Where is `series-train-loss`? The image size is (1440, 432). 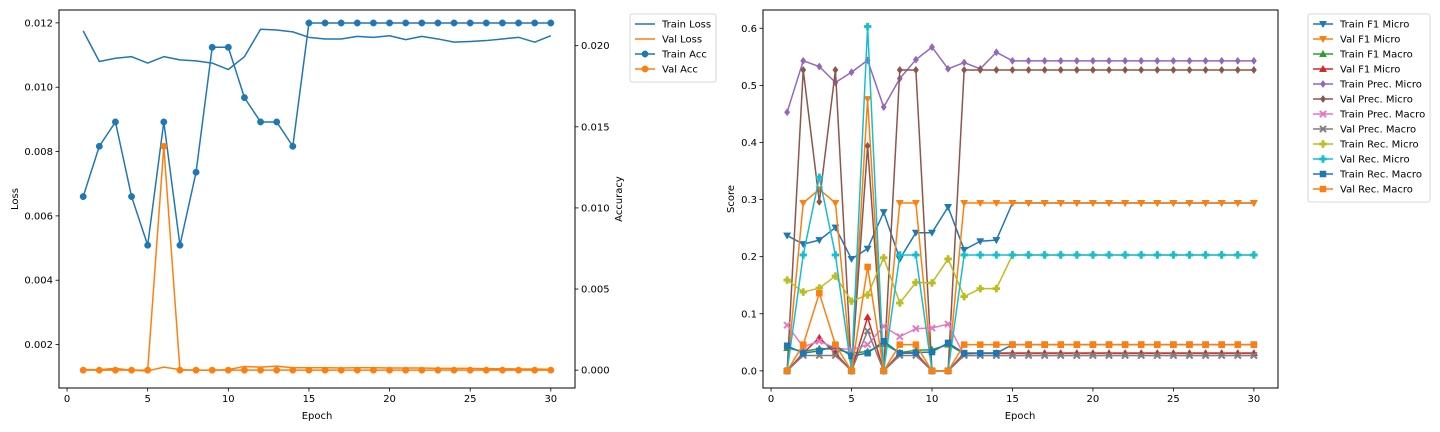
series-train-loss is located at coordinates (317, 49).